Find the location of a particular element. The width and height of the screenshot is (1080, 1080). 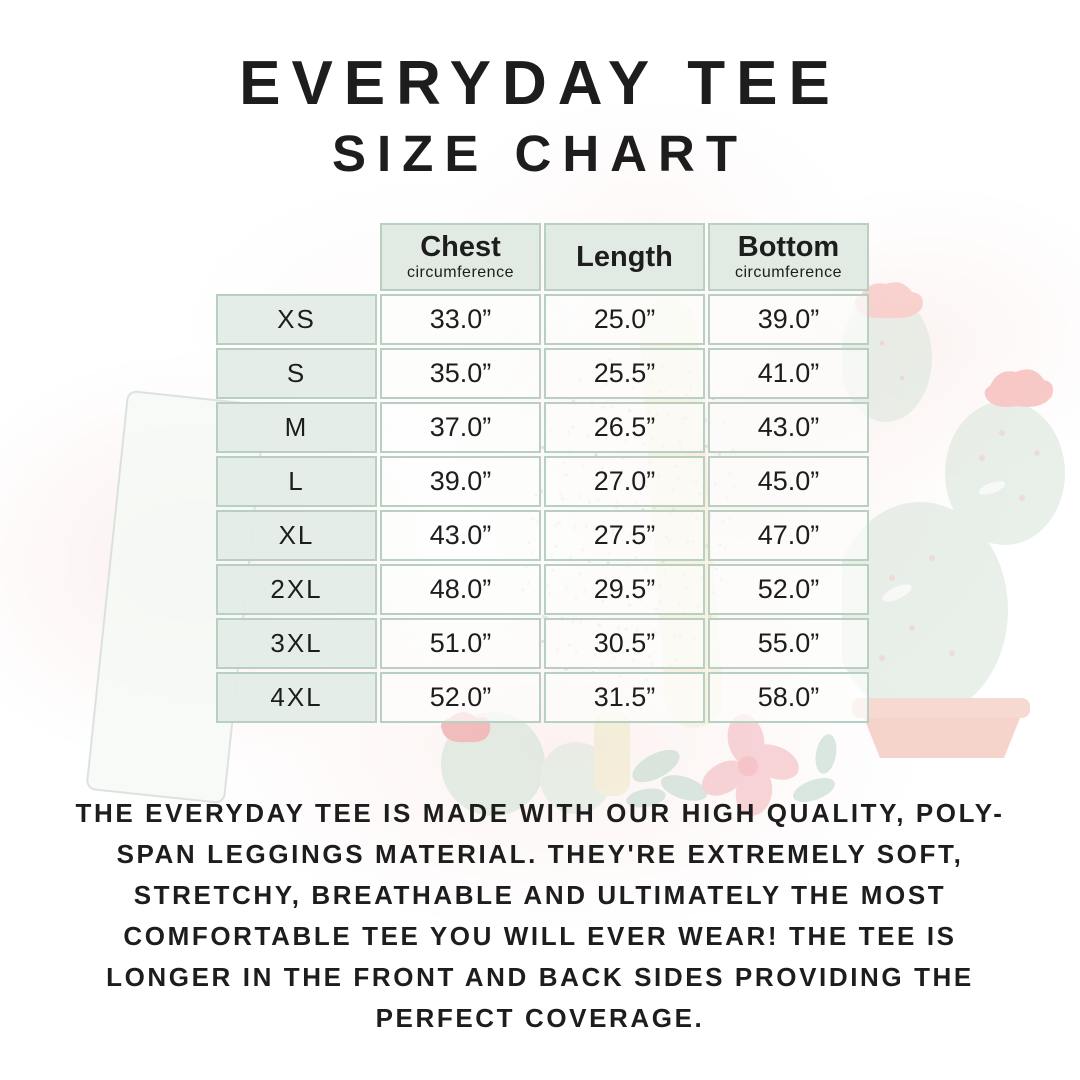

chest-value-cell: 51.0” is located at coordinates (460, 643).